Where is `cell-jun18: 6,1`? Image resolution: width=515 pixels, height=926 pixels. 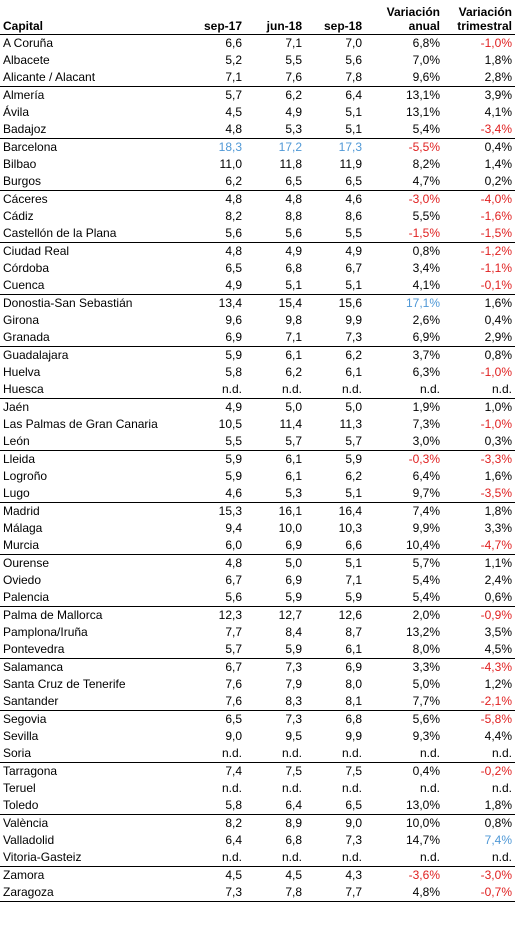
cell-jun18: 6,1 is located at coordinates (275, 459).